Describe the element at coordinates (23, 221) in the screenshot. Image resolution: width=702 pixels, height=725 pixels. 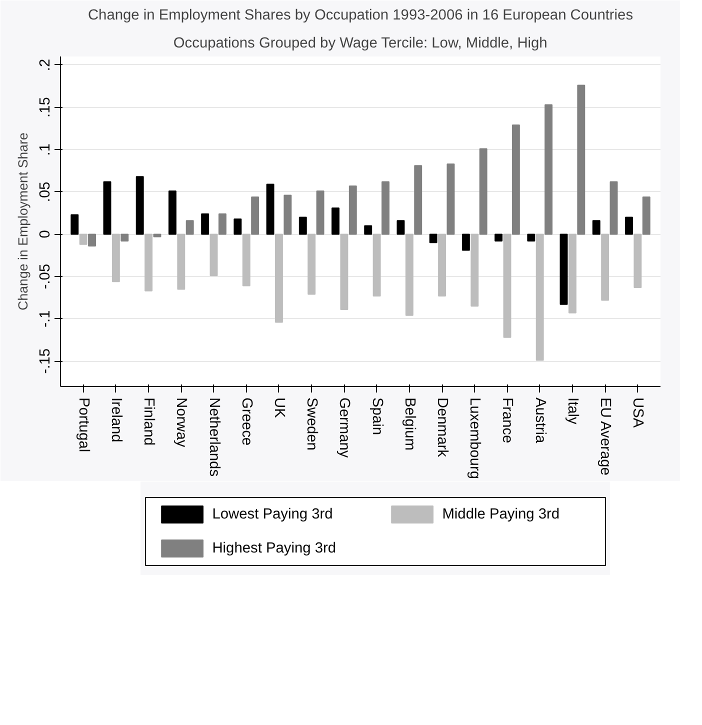
I see `y-axis-title: Change in Employment Share` at that location.